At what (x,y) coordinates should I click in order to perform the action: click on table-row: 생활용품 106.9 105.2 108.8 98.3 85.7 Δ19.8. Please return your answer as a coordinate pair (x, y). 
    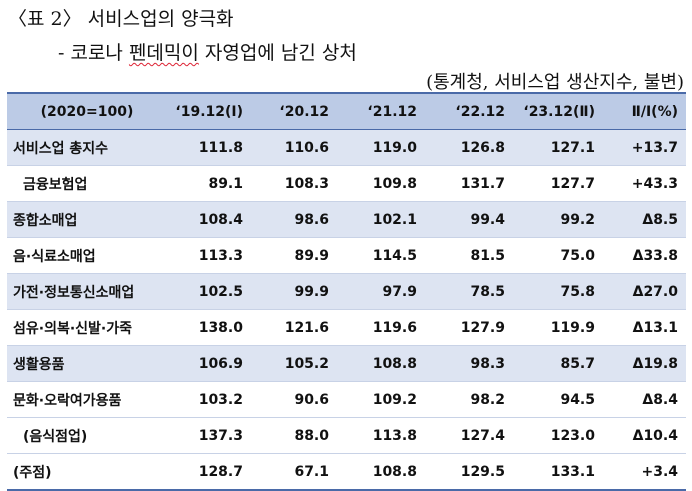
    Looking at the image, I should click on (346, 363).